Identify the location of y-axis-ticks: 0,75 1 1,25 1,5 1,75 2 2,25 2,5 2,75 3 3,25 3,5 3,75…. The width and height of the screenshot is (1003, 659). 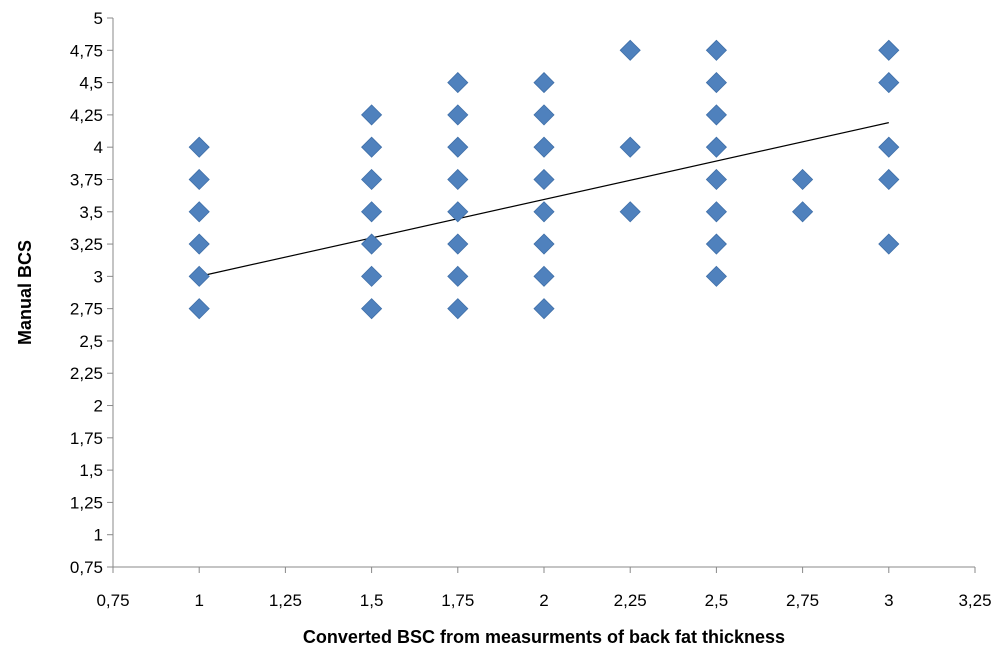
(91, 293).